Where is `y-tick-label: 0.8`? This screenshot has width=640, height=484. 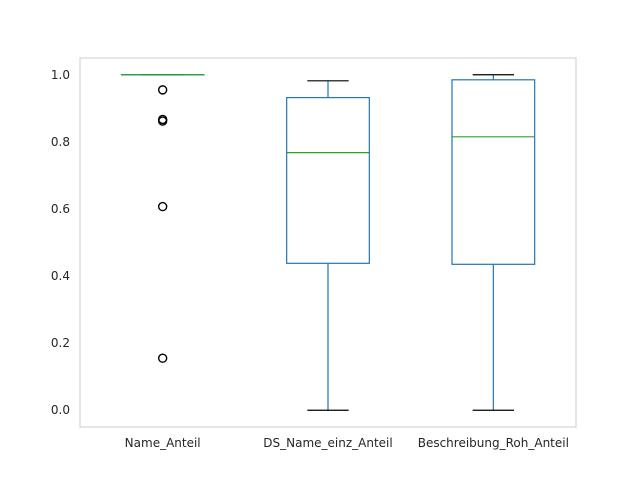
y-tick-label: 0.8 is located at coordinates (60, 142).